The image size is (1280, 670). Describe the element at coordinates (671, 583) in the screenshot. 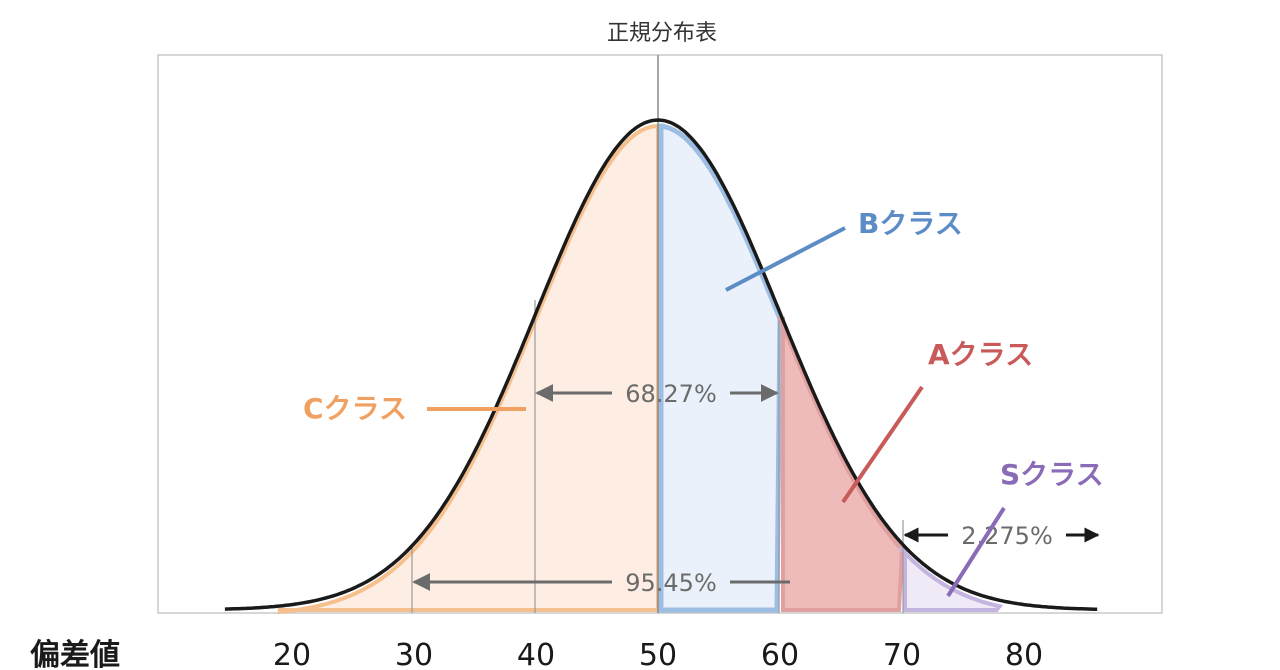

I see `two-sigma-label: 95.45%` at that location.